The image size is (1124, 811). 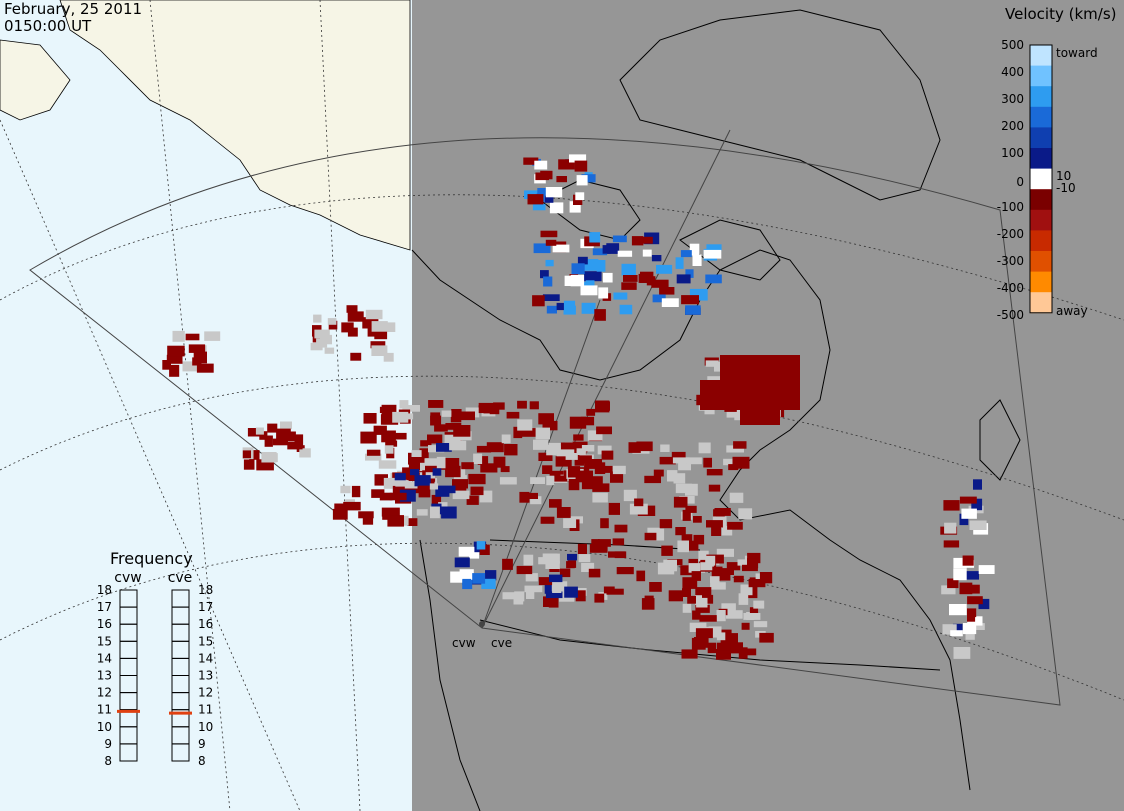 I want to click on colorbar-tick-label: 0, so click(x=1020, y=182).